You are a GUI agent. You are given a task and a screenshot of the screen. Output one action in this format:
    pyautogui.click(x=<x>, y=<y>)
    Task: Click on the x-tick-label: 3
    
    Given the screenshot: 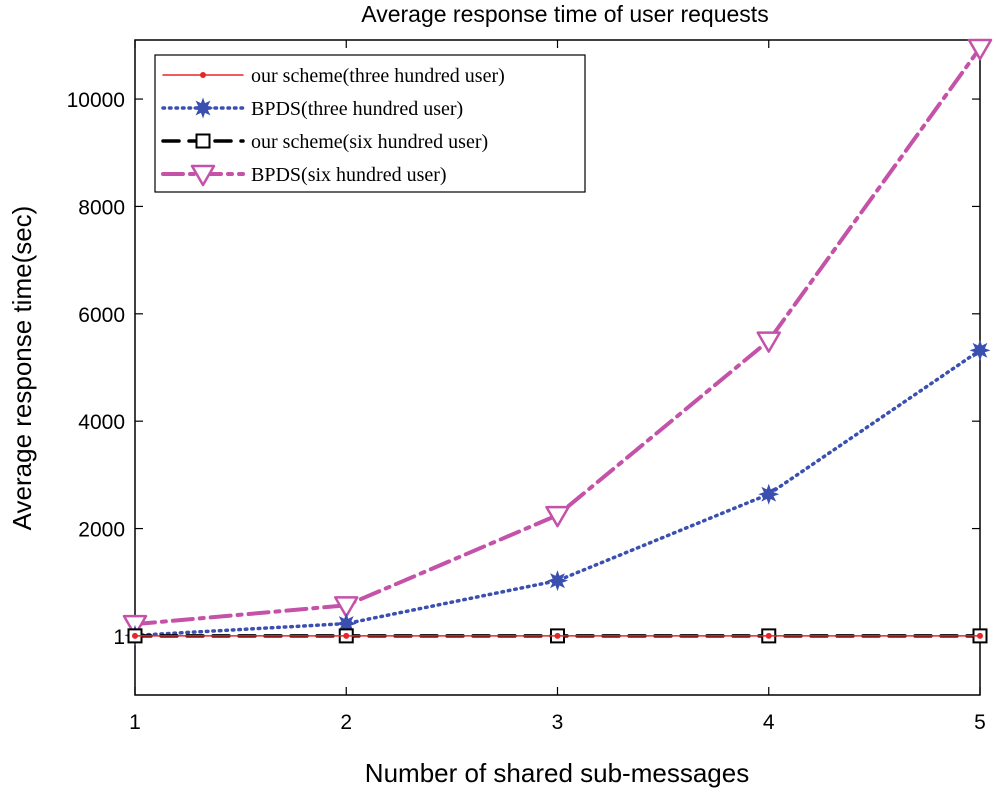 What is the action you would take?
    pyautogui.click(x=558, y=722)
    